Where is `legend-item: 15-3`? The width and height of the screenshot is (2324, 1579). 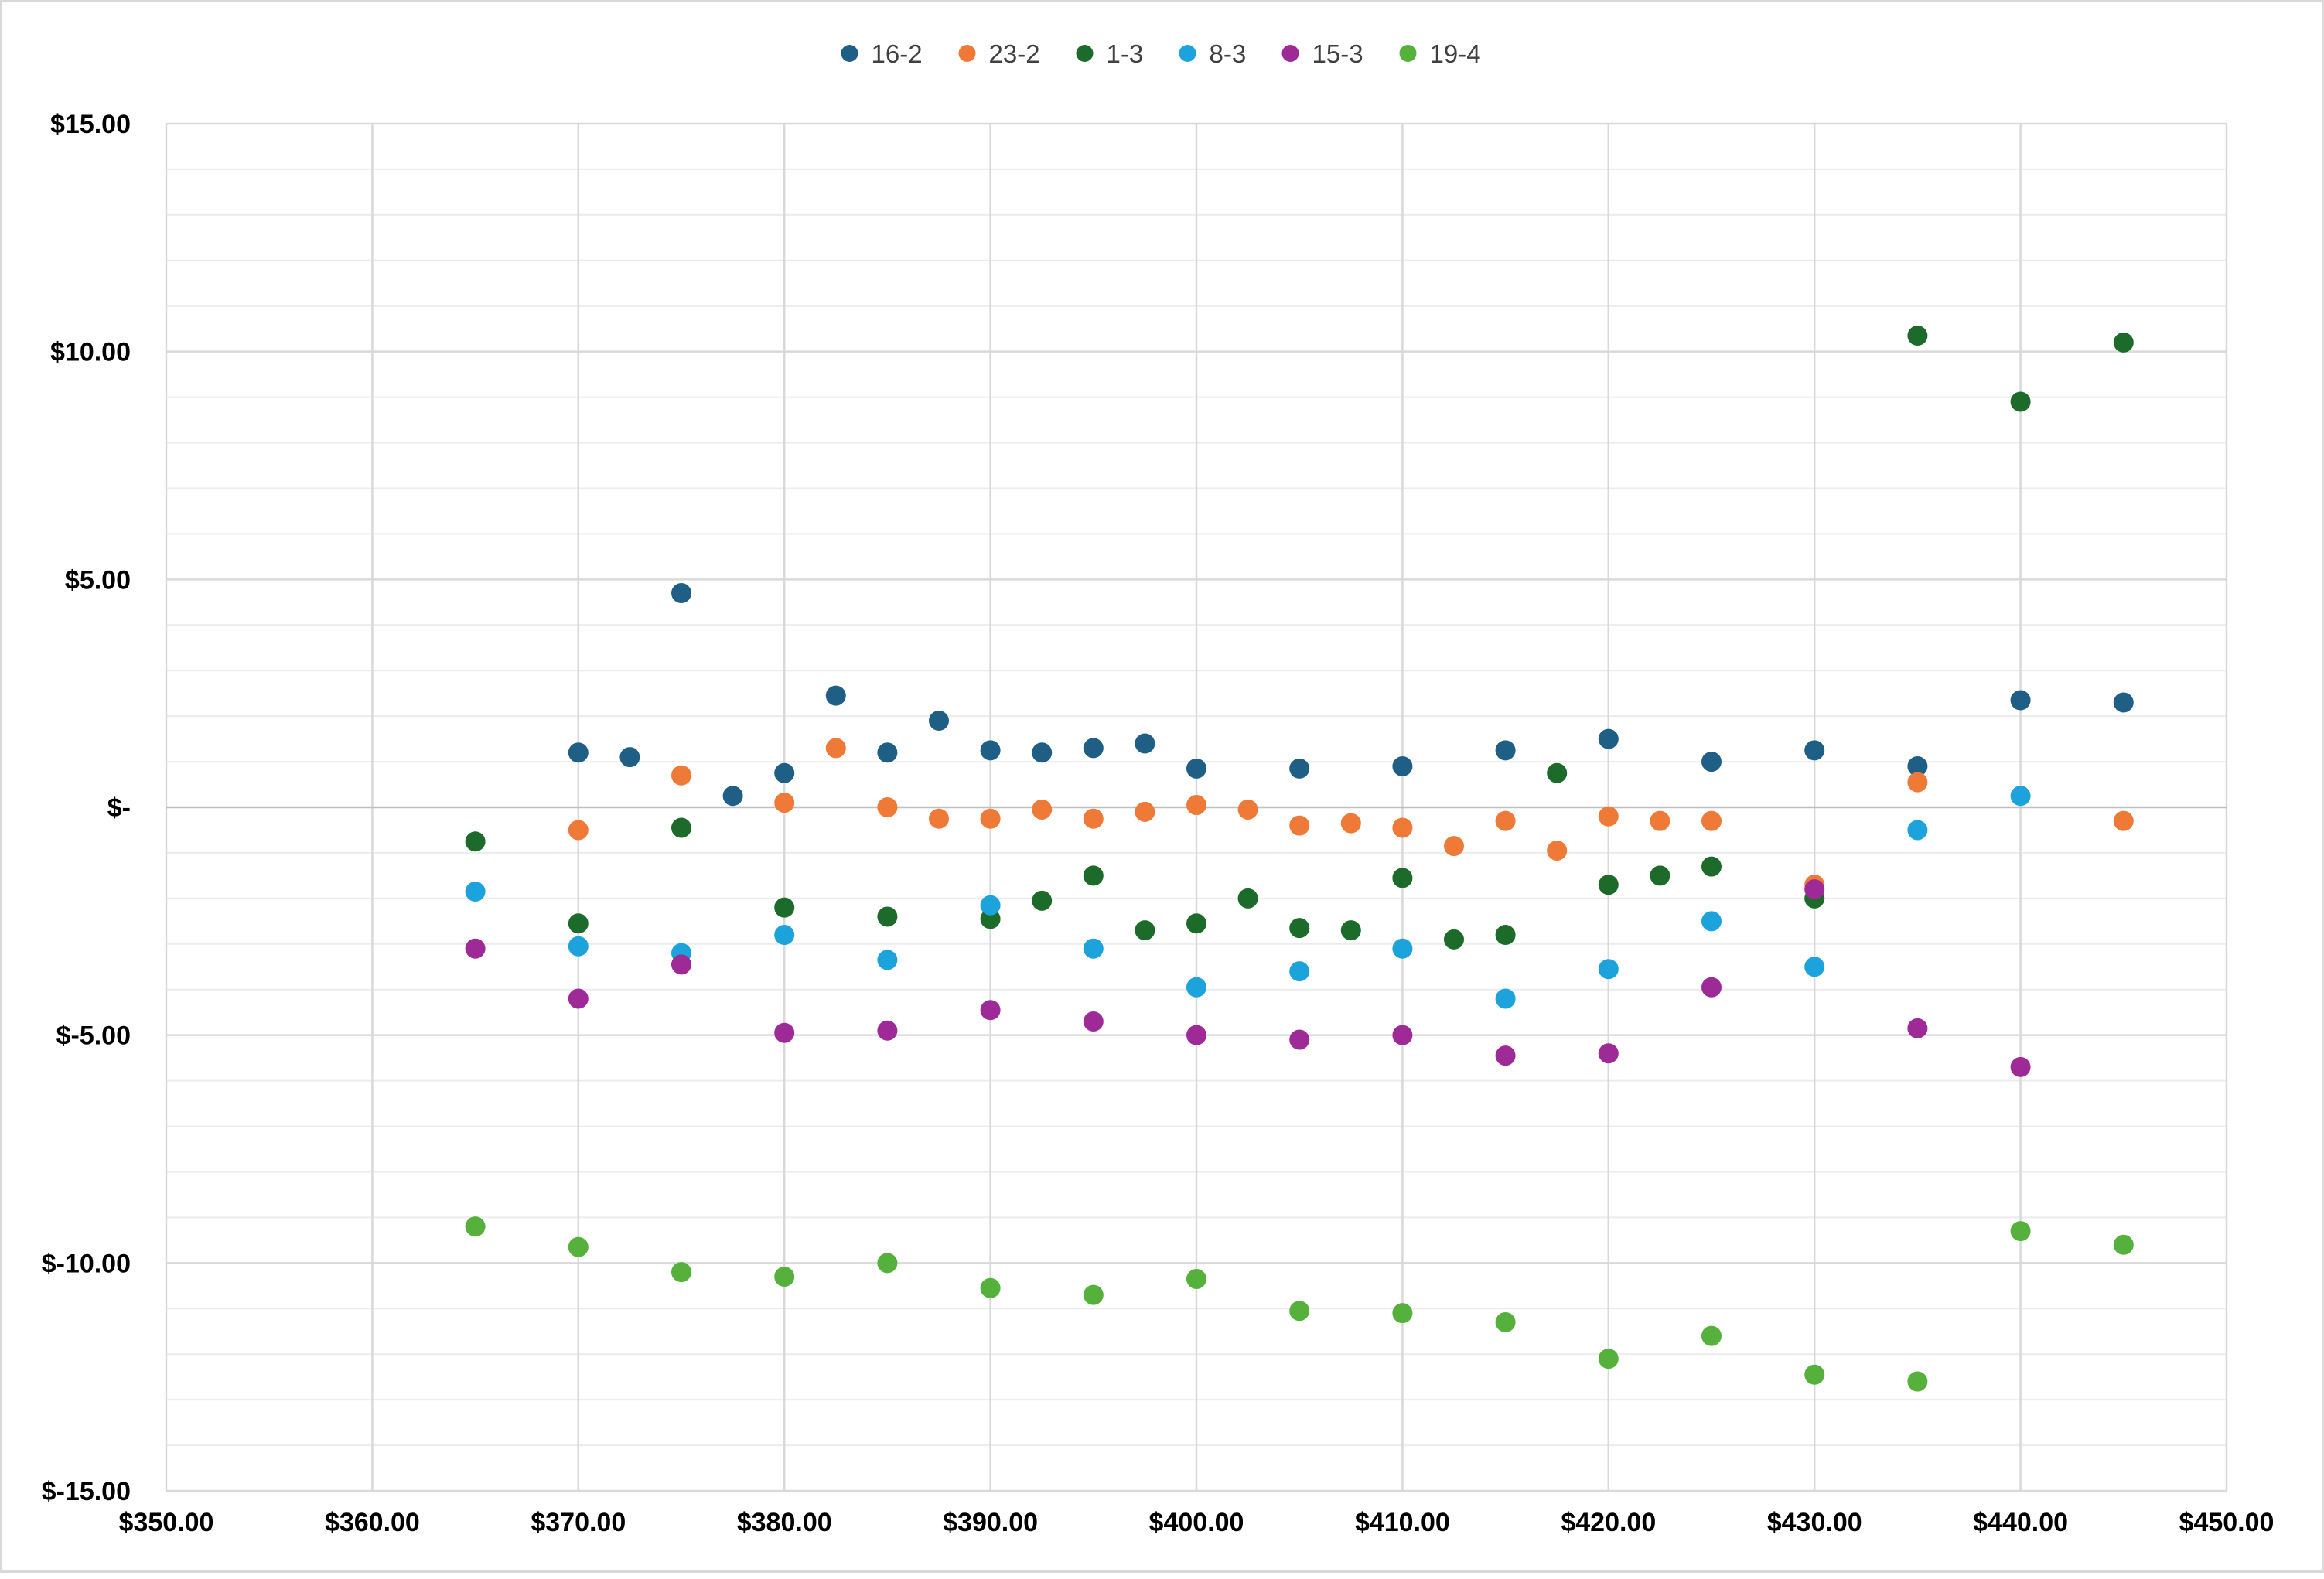
legend-item: 15-3 is located at coordinates (1322, 53).